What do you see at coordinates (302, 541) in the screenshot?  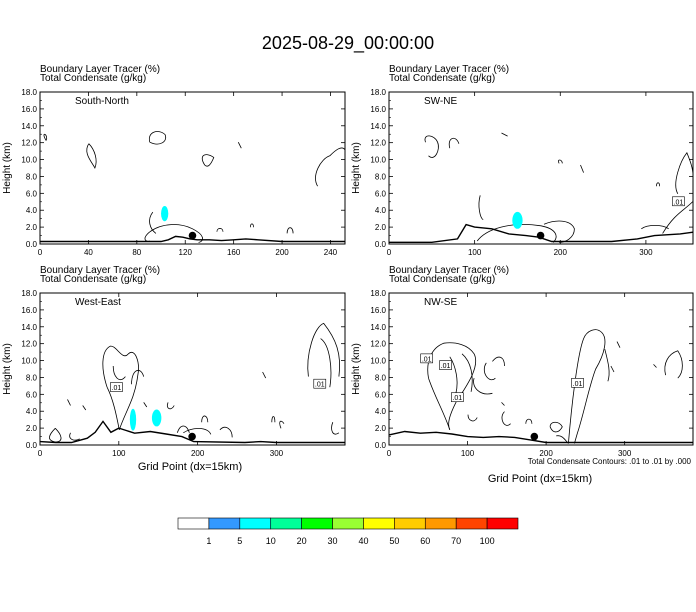 I see `colorbar-label: 20` at bounding box center [302, 541].